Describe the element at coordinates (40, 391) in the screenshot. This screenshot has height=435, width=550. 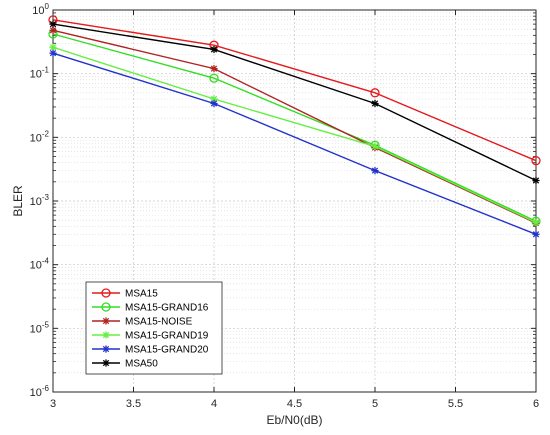
I see `y-tick-label: 10⁻⁶` at that location.